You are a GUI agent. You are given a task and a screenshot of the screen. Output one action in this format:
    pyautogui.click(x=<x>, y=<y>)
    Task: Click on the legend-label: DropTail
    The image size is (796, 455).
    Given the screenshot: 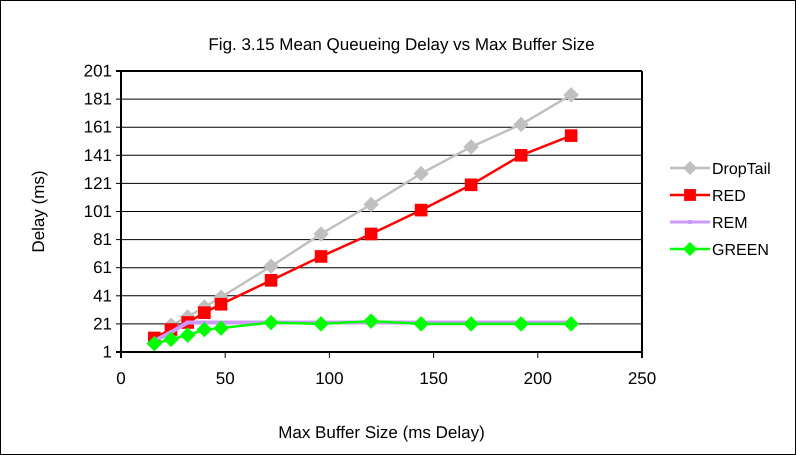 What is the action you would take?
    pyautogui.click(x=741, y=169)
    